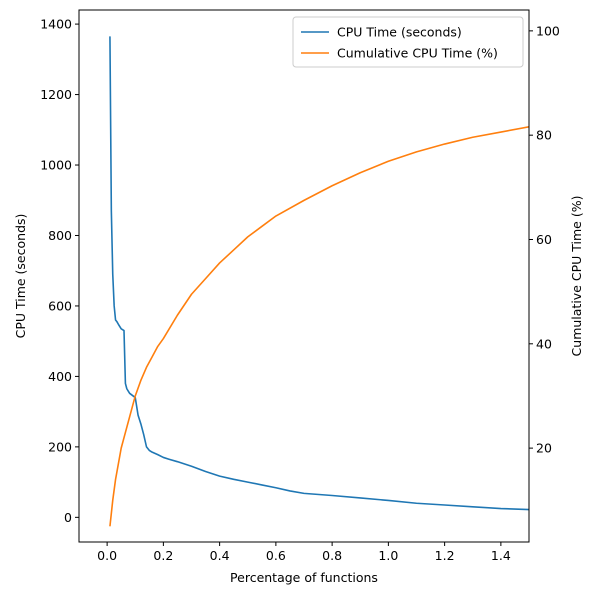 The height and width of the screenshot is (600, 600). What do you see at coordinates (544, 448) in the screenshot?
I see `right-y-tick-label: 20` at bounding box center [544, 448].